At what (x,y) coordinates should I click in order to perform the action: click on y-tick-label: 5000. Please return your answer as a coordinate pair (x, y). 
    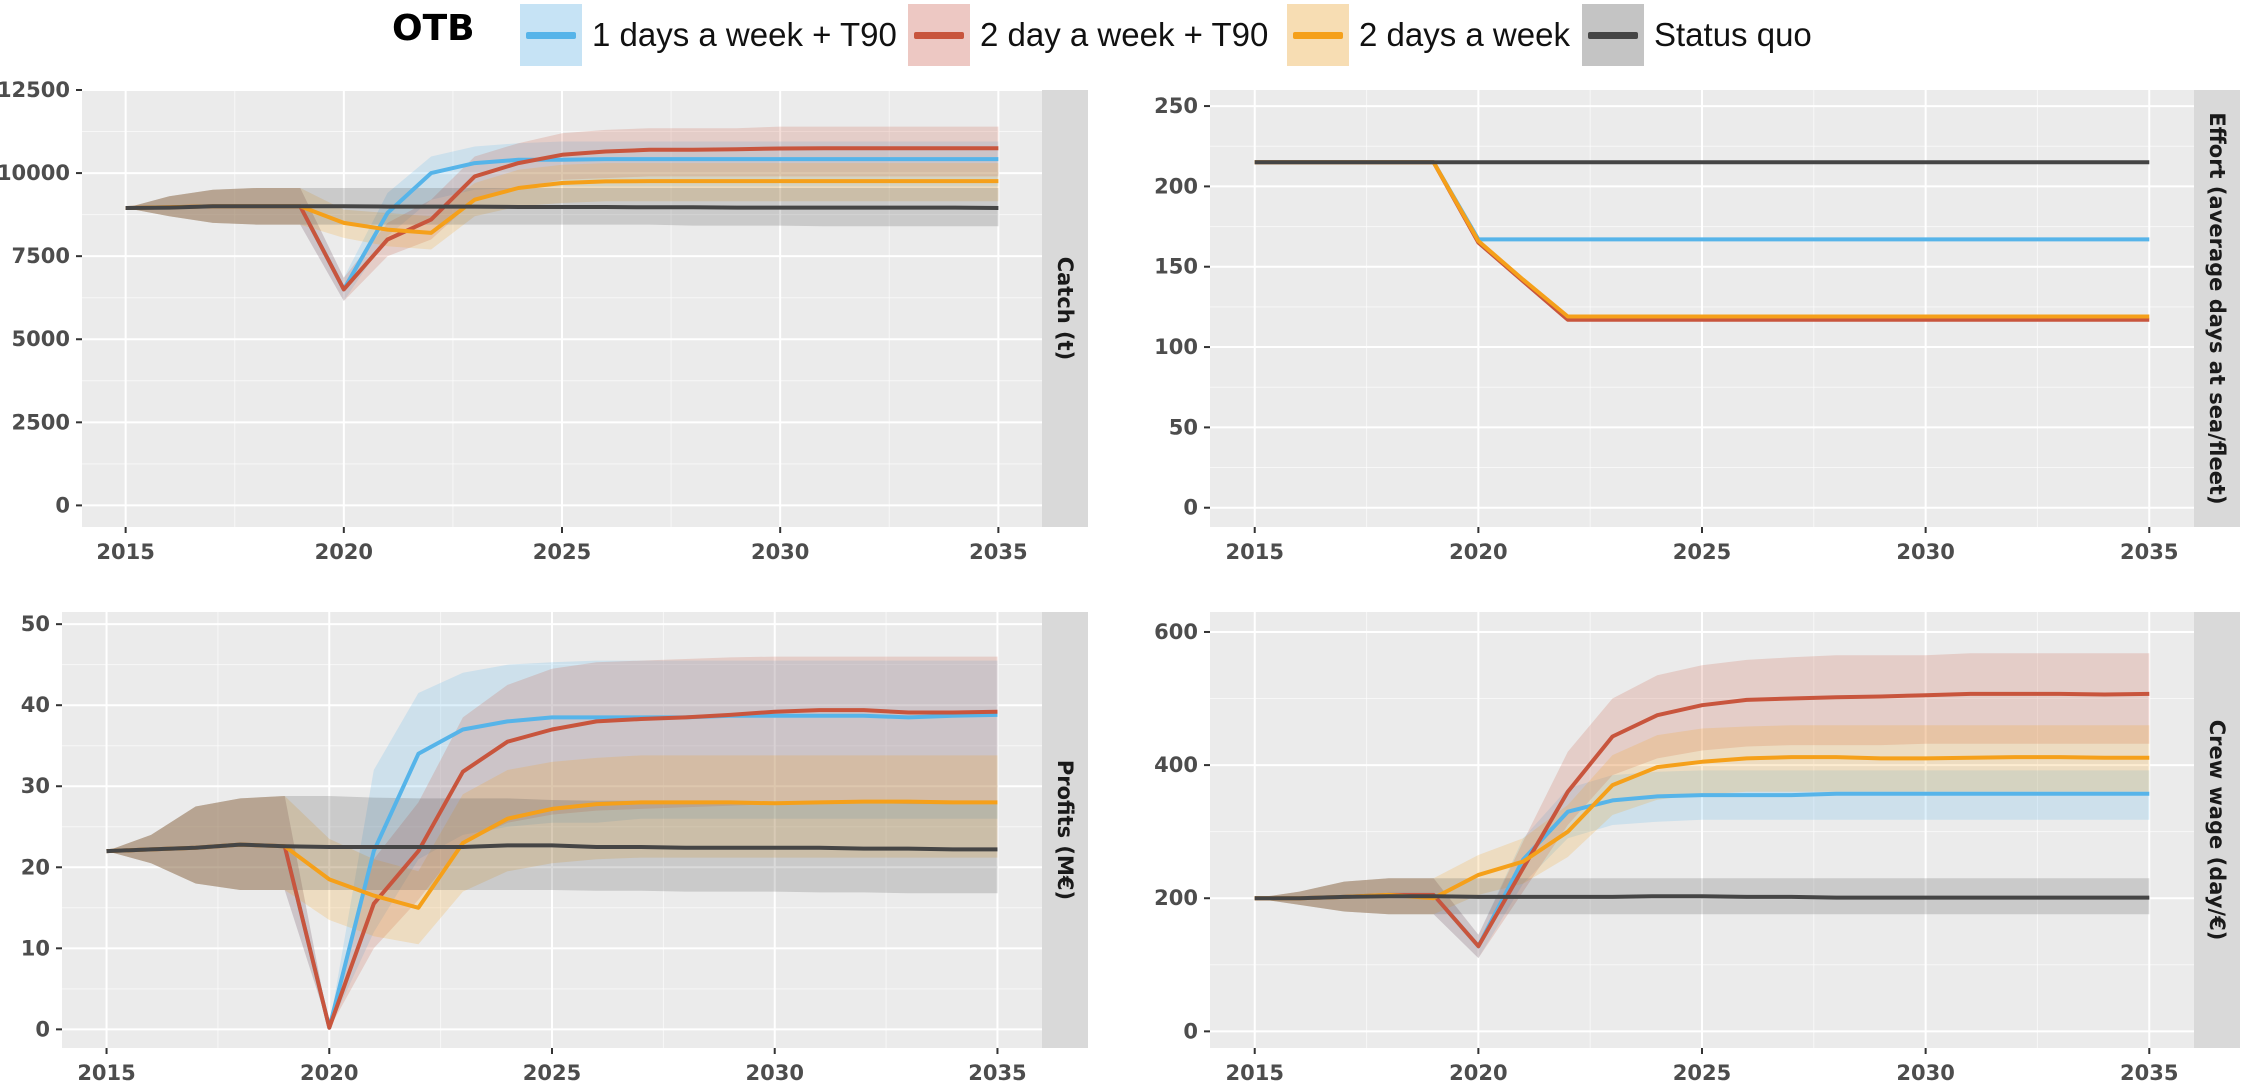
    Looking at the image, I should click on (41, 339).